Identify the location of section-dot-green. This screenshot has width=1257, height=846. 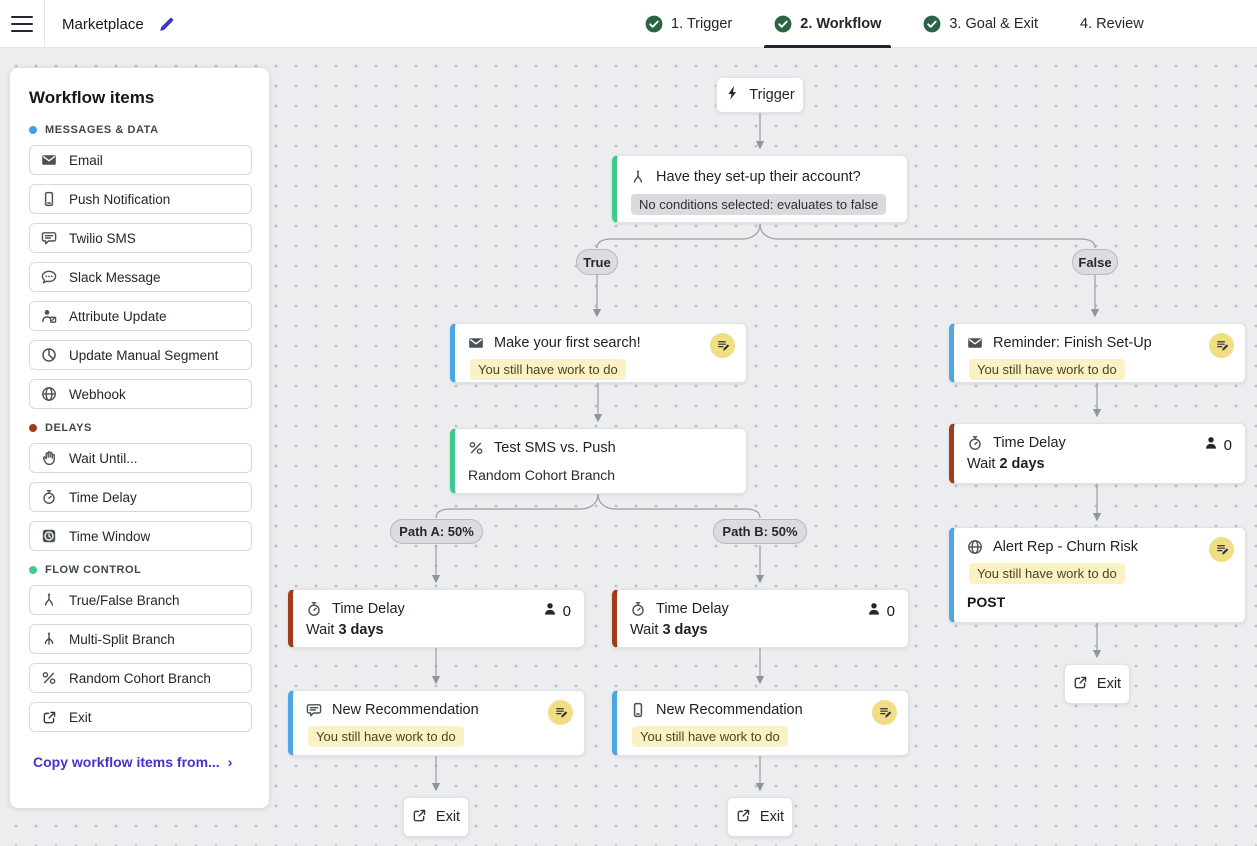
(33, 570).